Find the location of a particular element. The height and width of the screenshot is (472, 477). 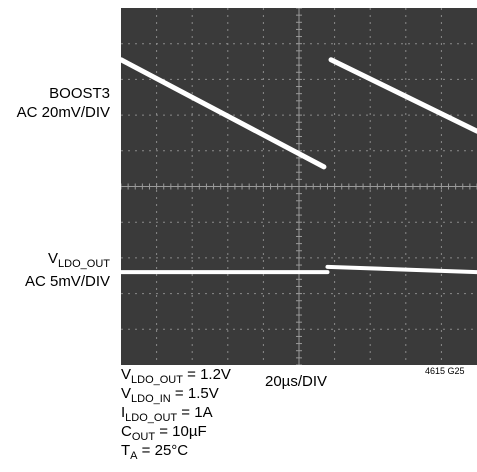

condition-line: VLDO_OUT = 1.2V is located at coordinates (176, 376).